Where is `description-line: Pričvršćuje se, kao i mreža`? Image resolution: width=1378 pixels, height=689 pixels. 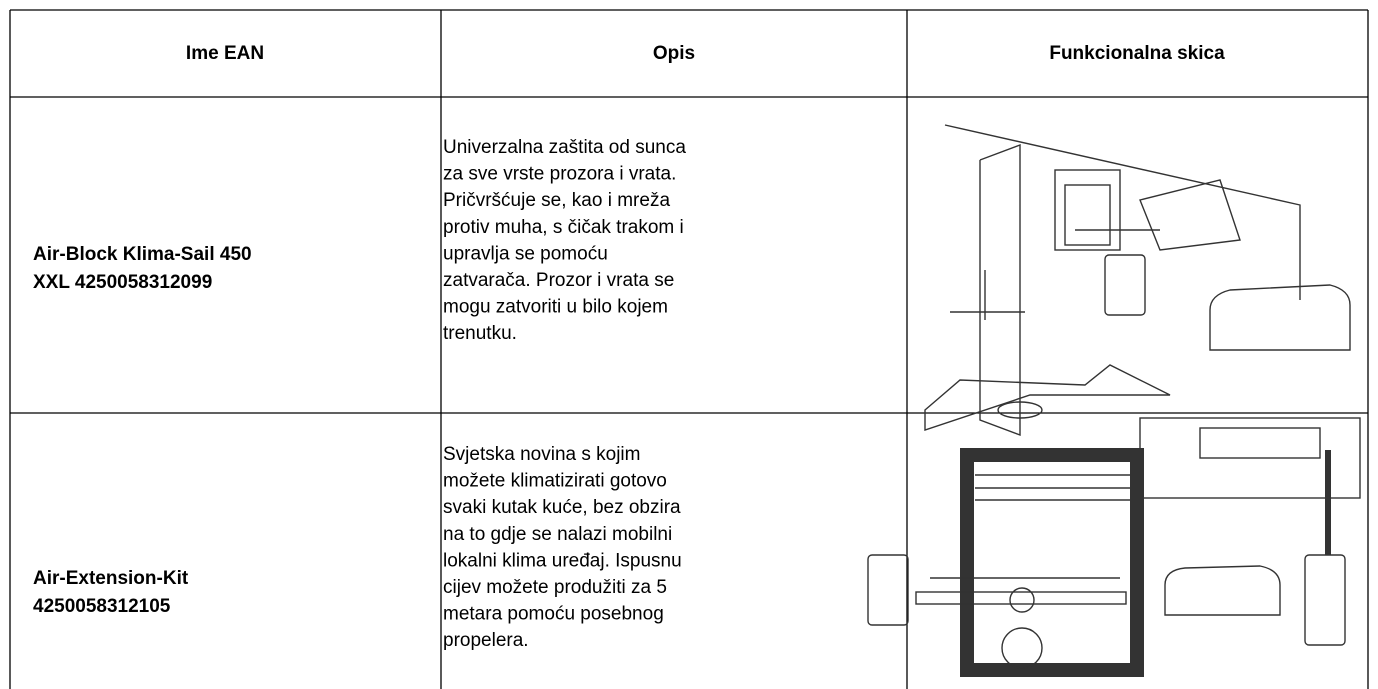 description-line: Pričvršćuje se, kao i mreža is located at coordinates (556, 200).